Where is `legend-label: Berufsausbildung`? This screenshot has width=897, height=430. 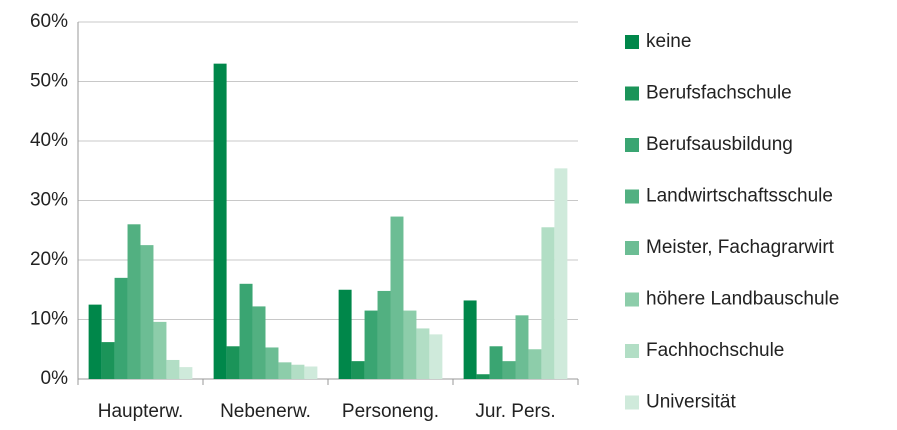 legend-label: Berufsausbildung is located at coordinates (719, 144).